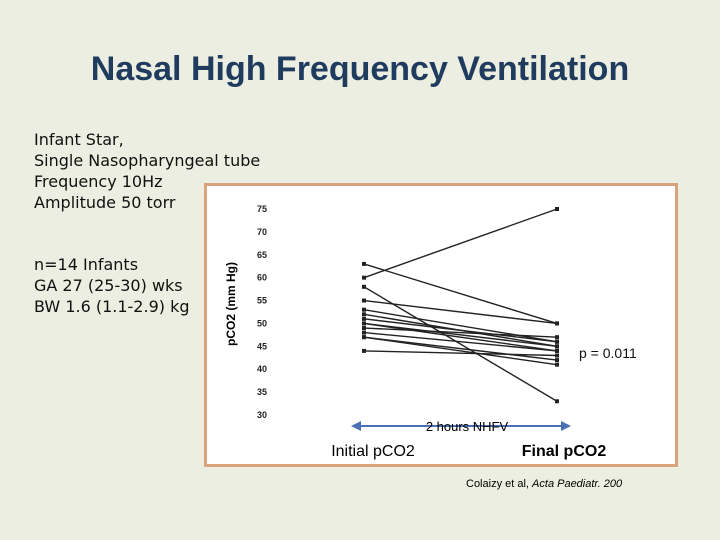 Image resolution: width=720 pixels, height=540 pixels. Describe the element at coordinates (356, 426) in the screenshot. I see `arrowhead-left` at that location.